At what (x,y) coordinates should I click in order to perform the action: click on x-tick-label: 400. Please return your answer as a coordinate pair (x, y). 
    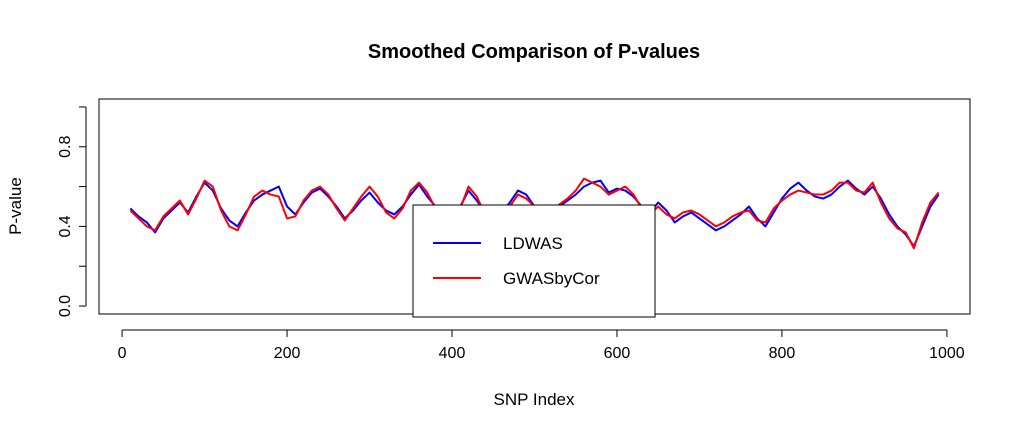
    Looking at the image, I should click on (452, 353).